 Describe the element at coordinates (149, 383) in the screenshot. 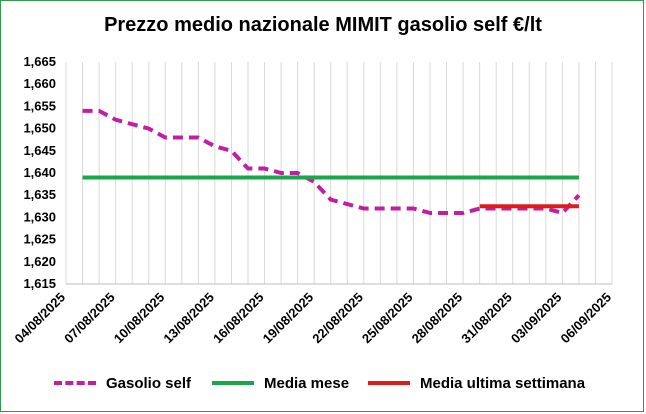

I see `legend-label: Gasolio self` at that location.